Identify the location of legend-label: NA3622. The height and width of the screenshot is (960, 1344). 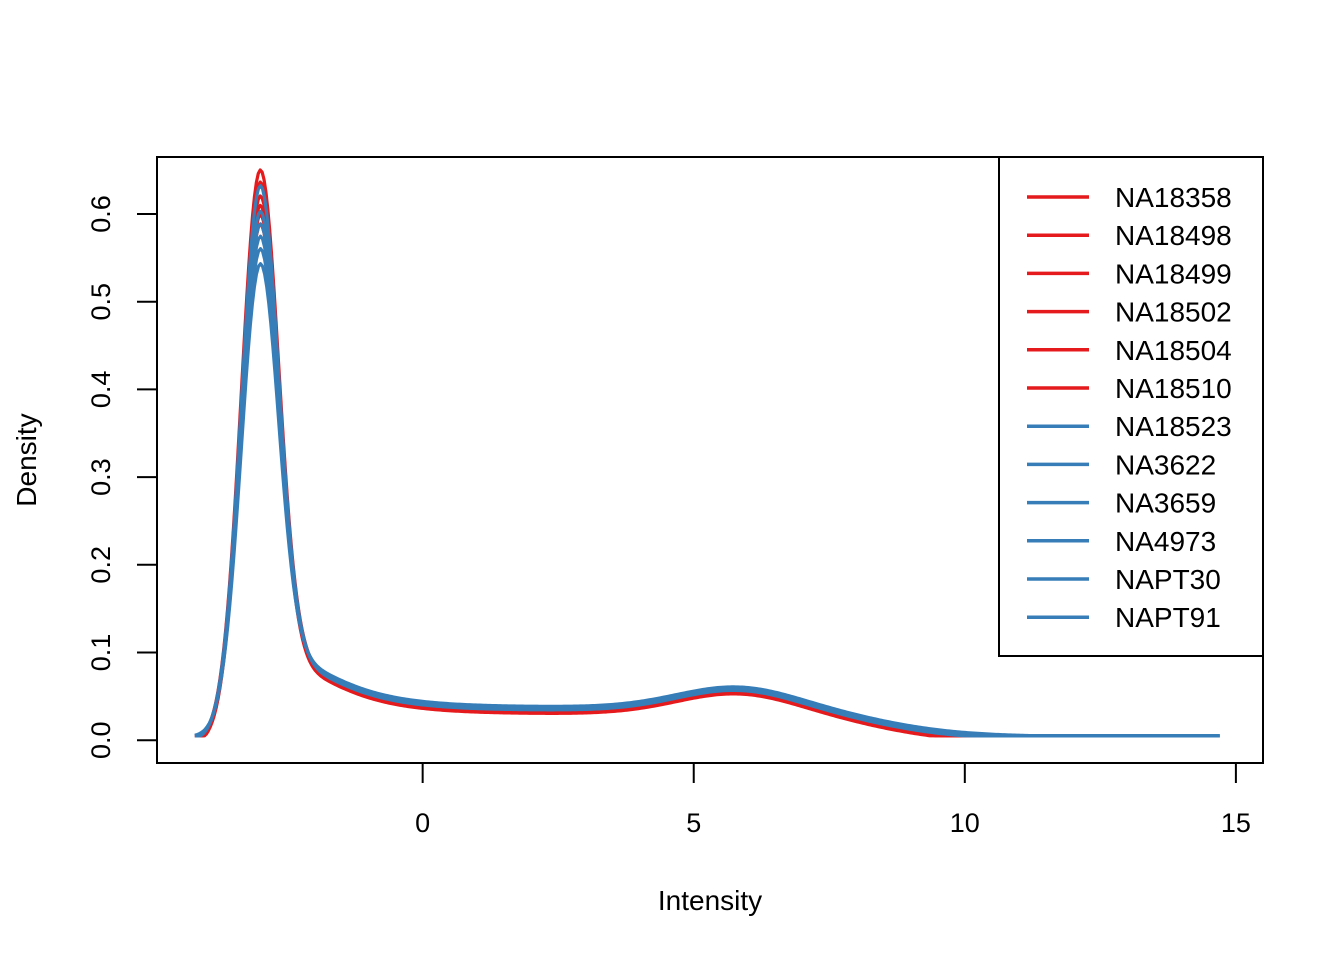
(1165, 464).